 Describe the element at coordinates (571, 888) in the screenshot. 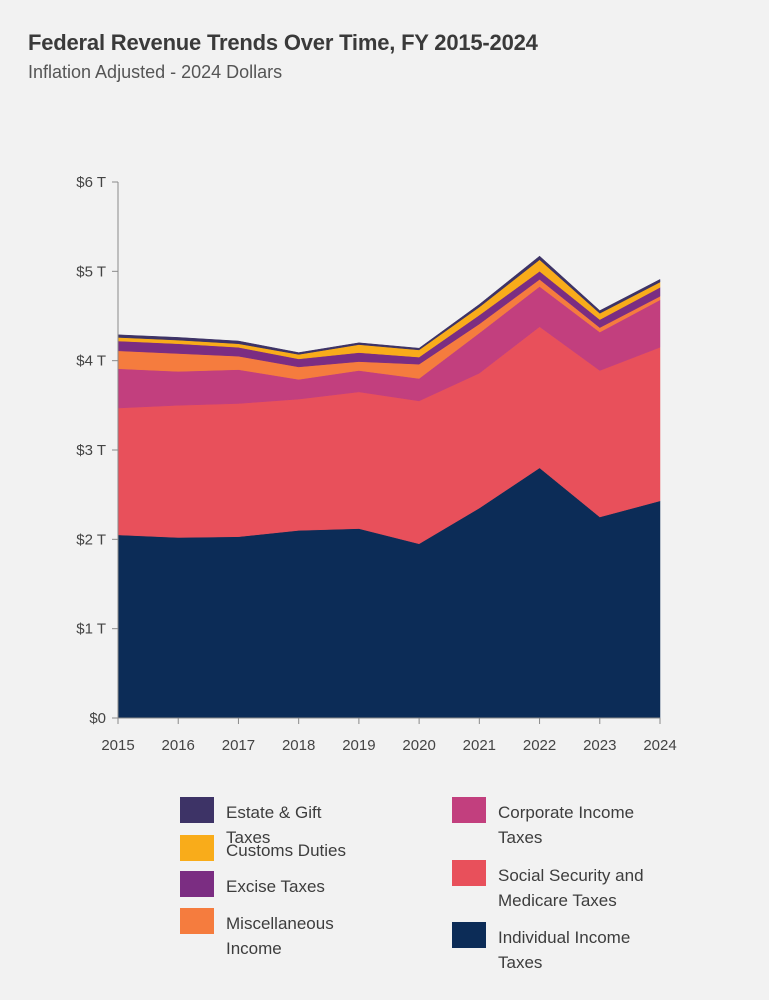

I see `legend-label: Social Security and Medicare Taxes` at that location.